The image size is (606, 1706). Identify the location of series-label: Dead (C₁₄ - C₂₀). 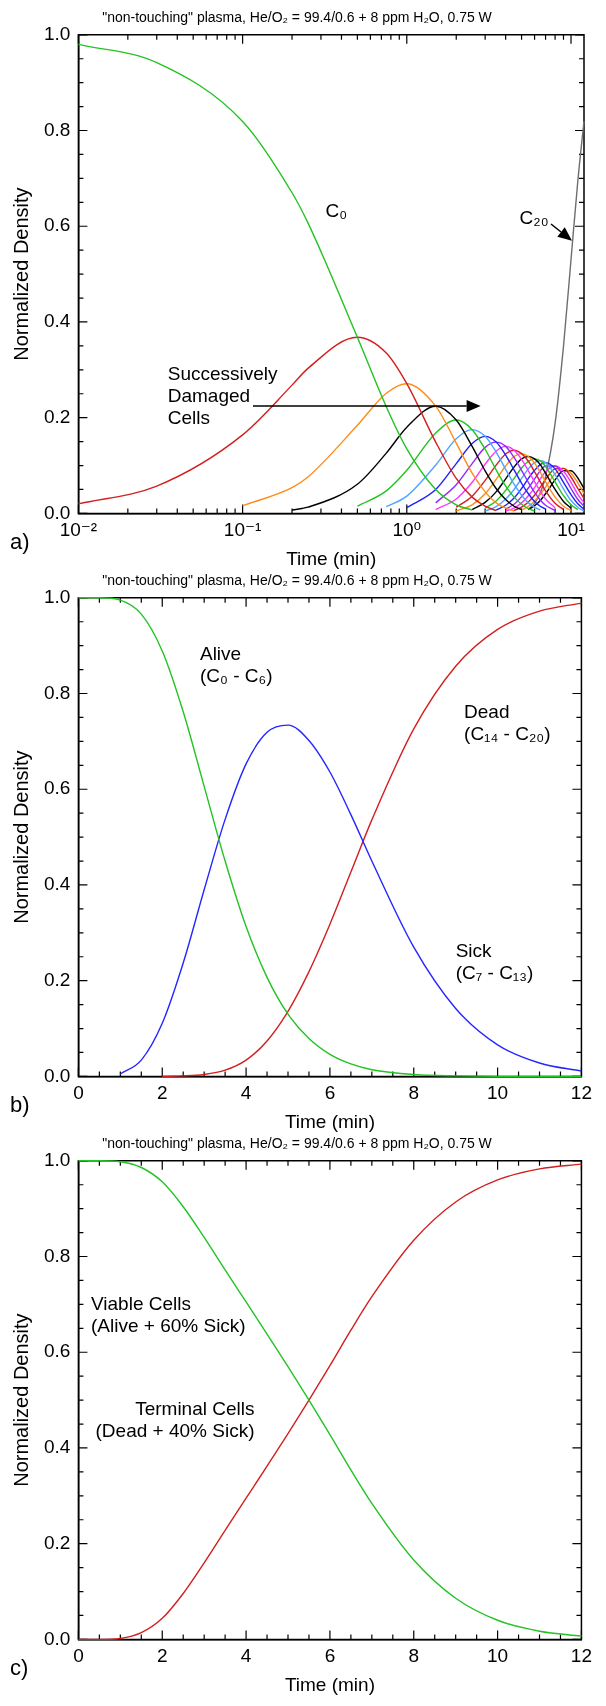
(507, 722).